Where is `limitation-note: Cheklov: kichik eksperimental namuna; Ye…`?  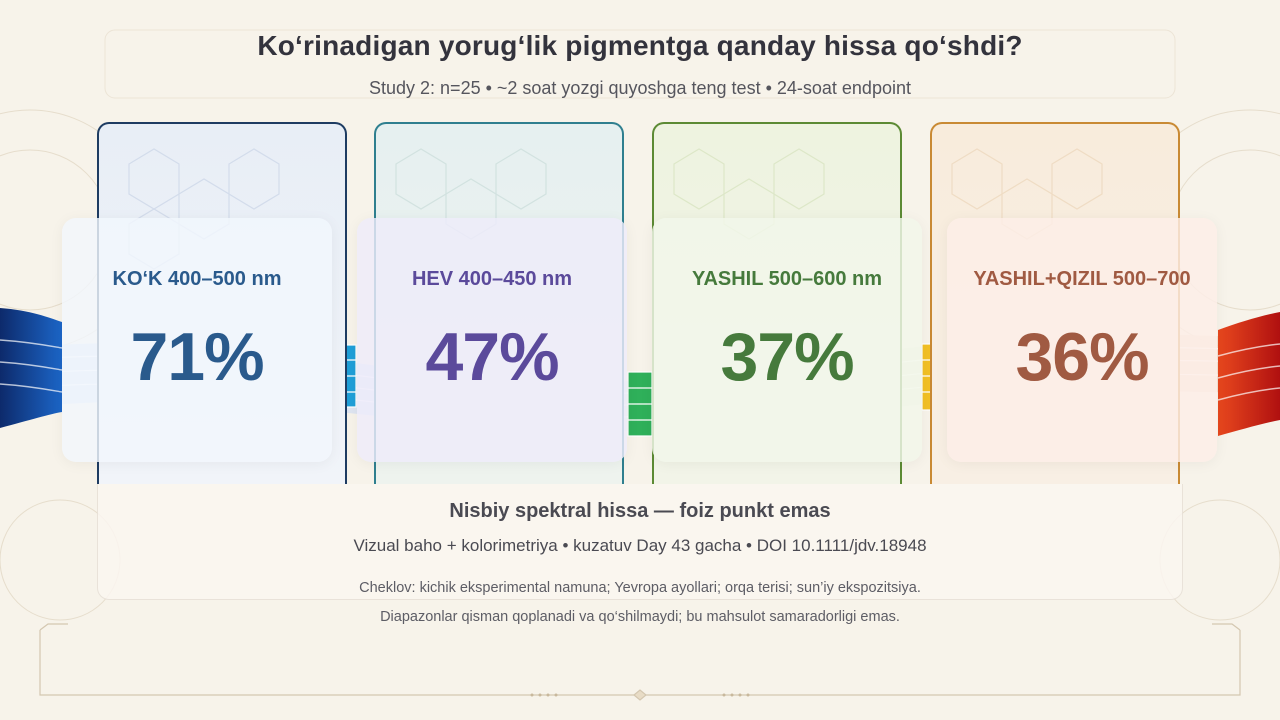
limitation-note: Cheklov: kichik eksperimental namuna; Ye… is located at coordinates (640, 588).